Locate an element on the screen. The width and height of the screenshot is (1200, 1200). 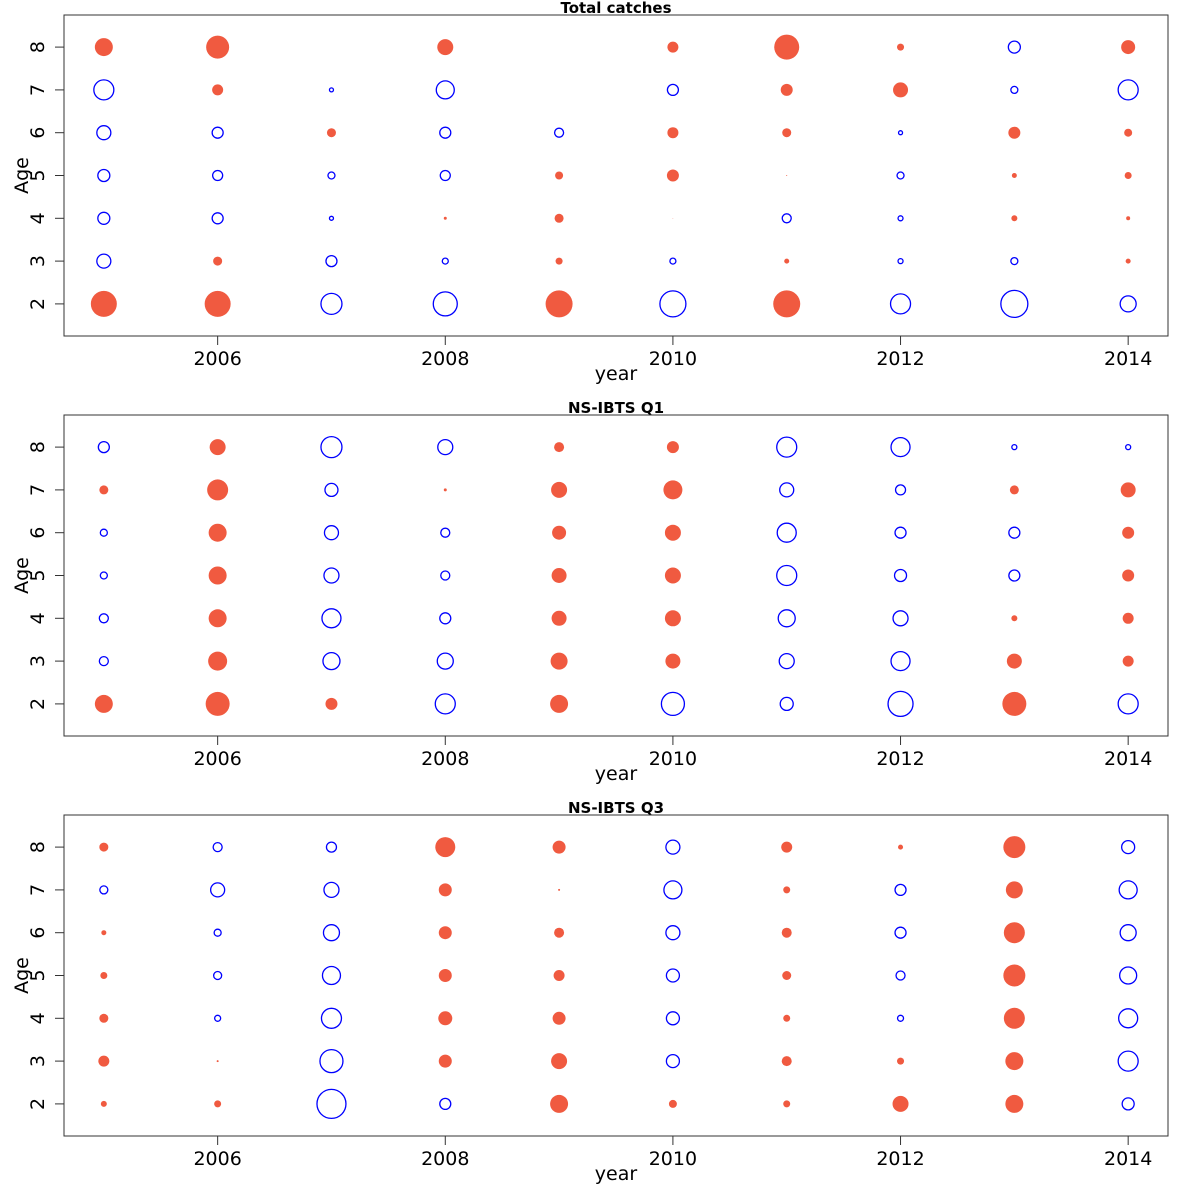
x-tick-label: 2006 is located at coordinates (217, 1159).